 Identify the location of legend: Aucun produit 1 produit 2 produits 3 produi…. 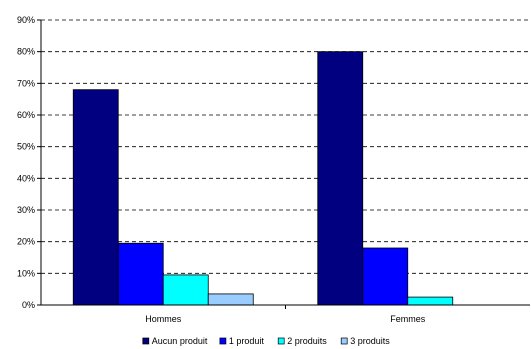
(266, 341).